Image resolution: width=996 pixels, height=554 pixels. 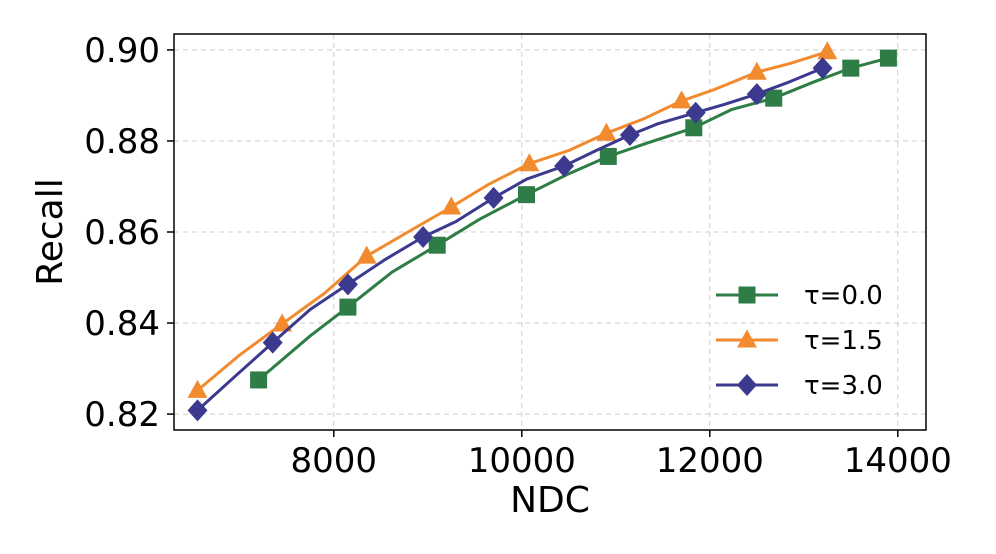 What do you see at coordinates (122, 233) in the screenshot?
I see `y-tick-label: 0.86` at bounding box center [122, 233].